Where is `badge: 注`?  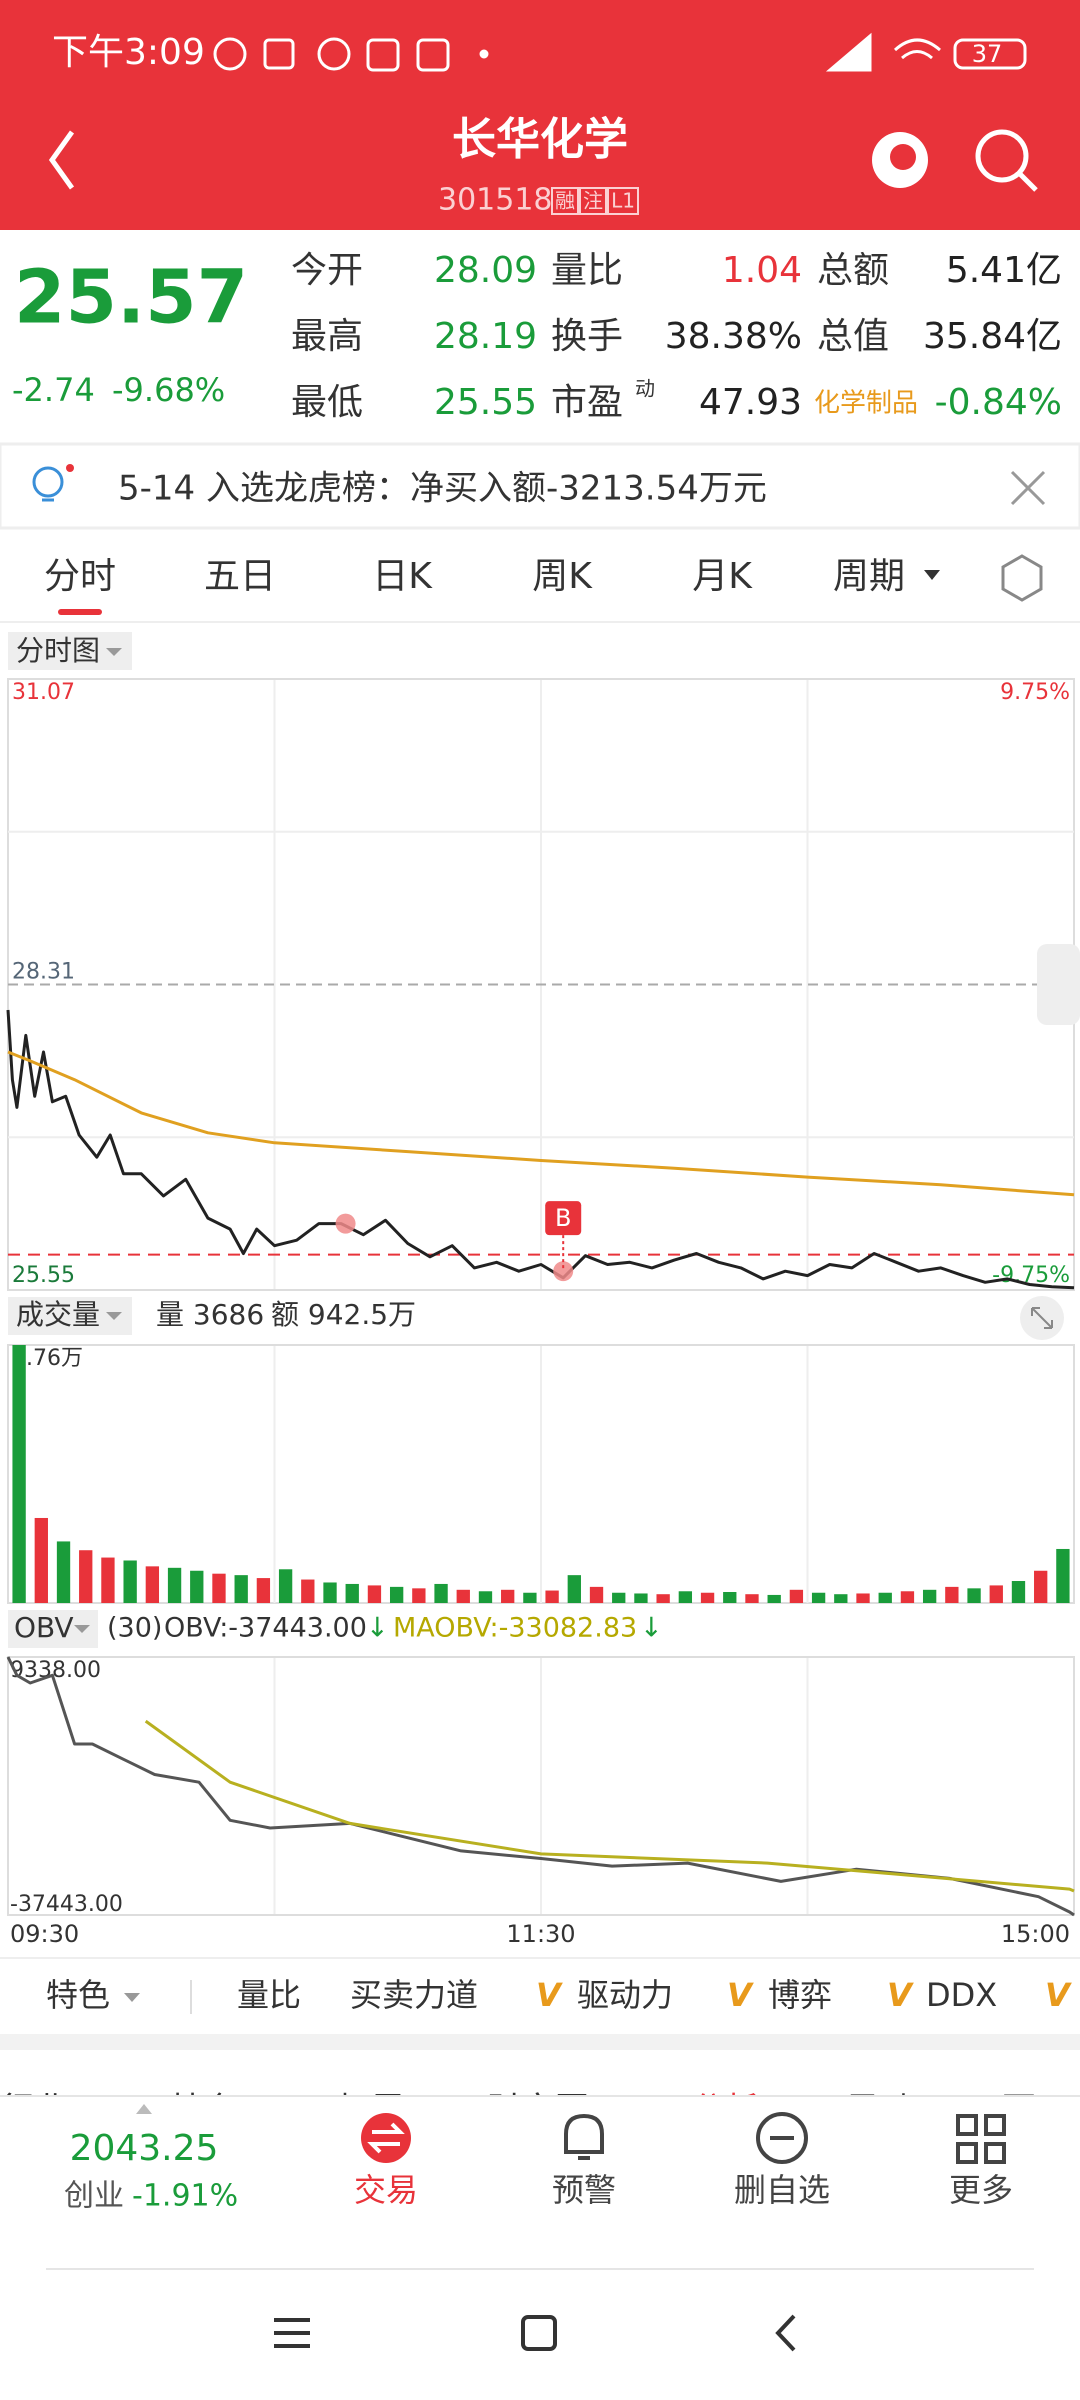 badge: 注 is located at coordinates (593, 201).